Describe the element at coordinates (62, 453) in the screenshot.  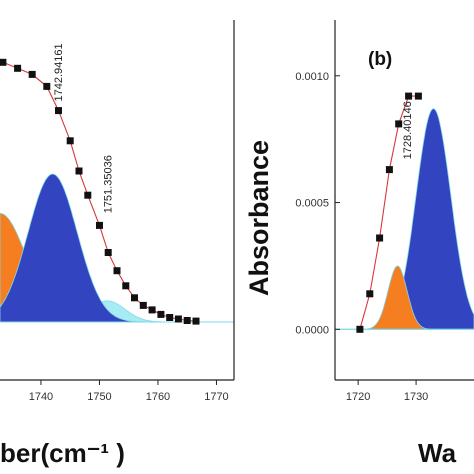
I see `panel-a-x-axis-label: ber(cm⁻¹ )` at that location.